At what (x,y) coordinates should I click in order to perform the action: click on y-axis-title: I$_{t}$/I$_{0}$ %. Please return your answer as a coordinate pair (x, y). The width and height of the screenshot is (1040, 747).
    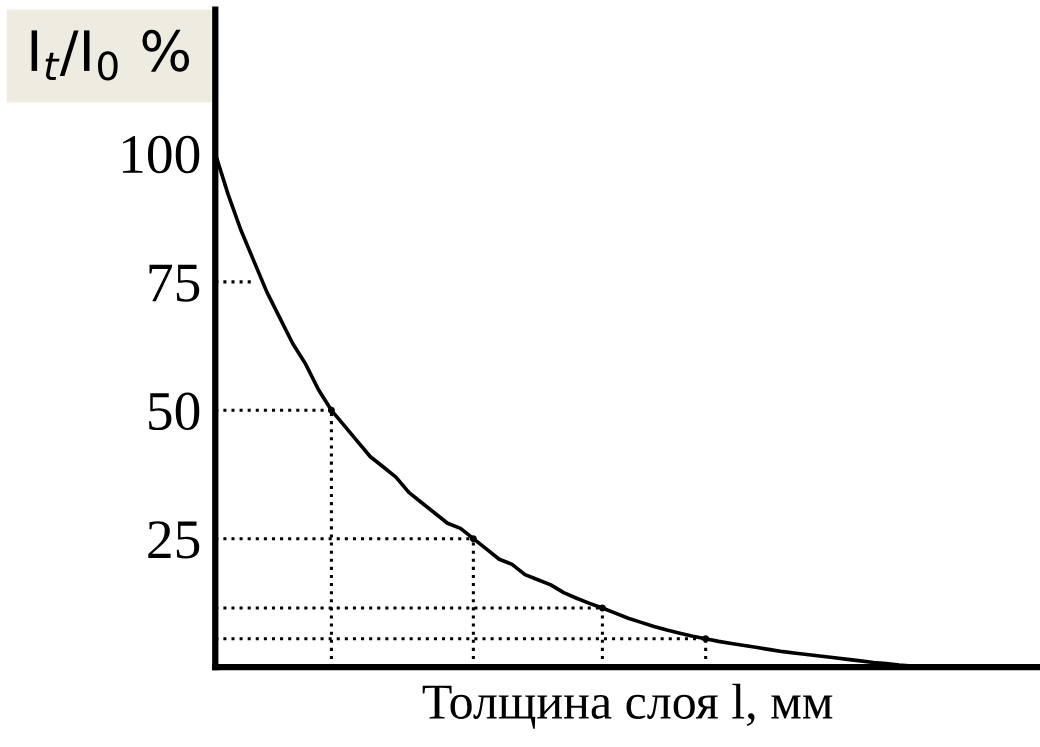
    Looking at the image, I should click on (110, 55).